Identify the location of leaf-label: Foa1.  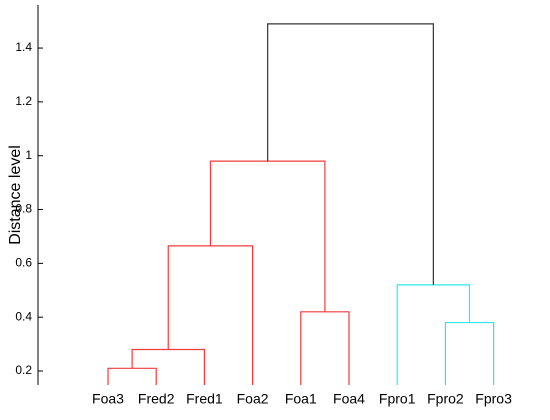
(301, 399).